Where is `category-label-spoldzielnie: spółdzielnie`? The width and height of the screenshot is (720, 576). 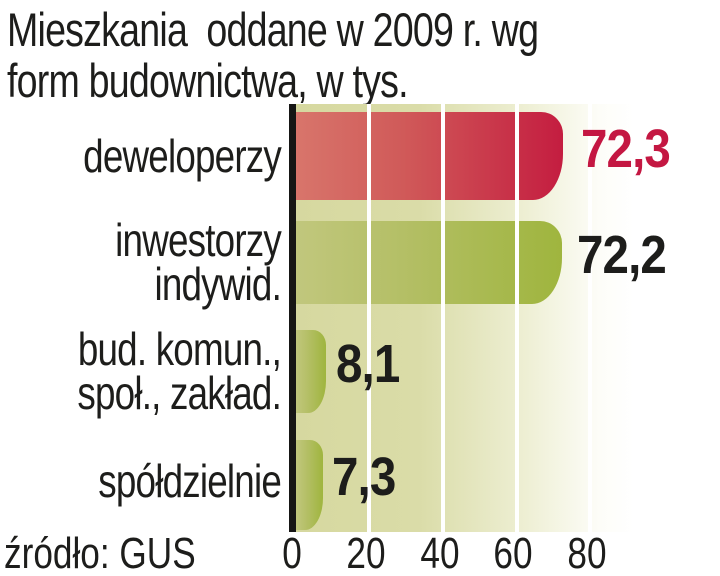 category-label-spoldzielnie: spółdzielnie is located at coordinates (169, 481).